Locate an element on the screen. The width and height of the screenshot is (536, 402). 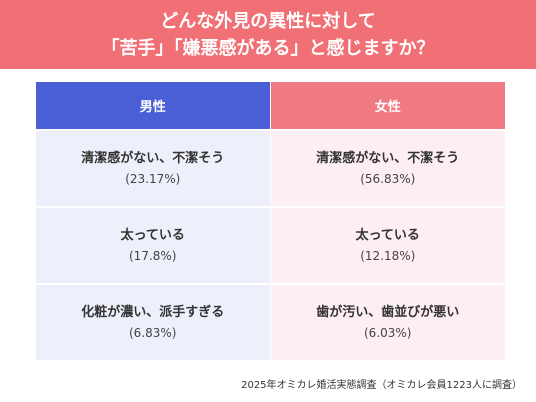
title-line-2: 「苦手」「嫌悪感がある」と感じますか？ is located at coordinates (268, 48).